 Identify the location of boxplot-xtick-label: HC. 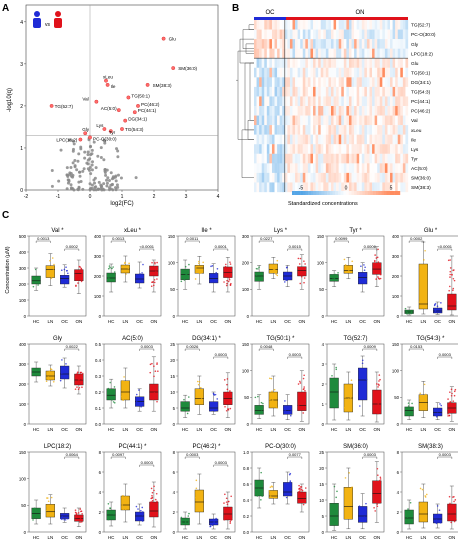
(36, 429).